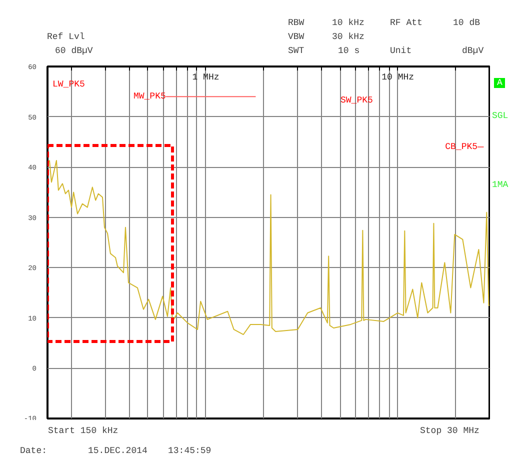  Describe the element at coordinates (149, 97) in the screenshot. I see `series-label: MW_PK5` at that location.